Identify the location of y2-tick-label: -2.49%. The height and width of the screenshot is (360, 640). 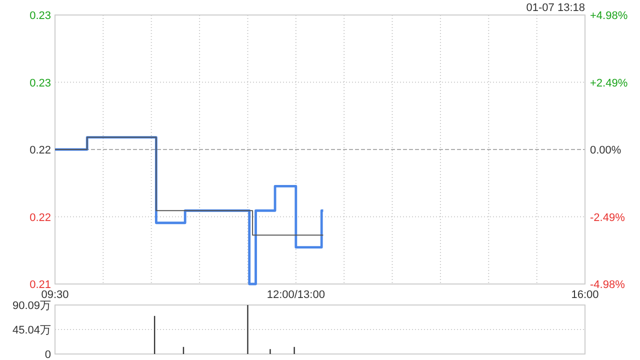
(608, 218).